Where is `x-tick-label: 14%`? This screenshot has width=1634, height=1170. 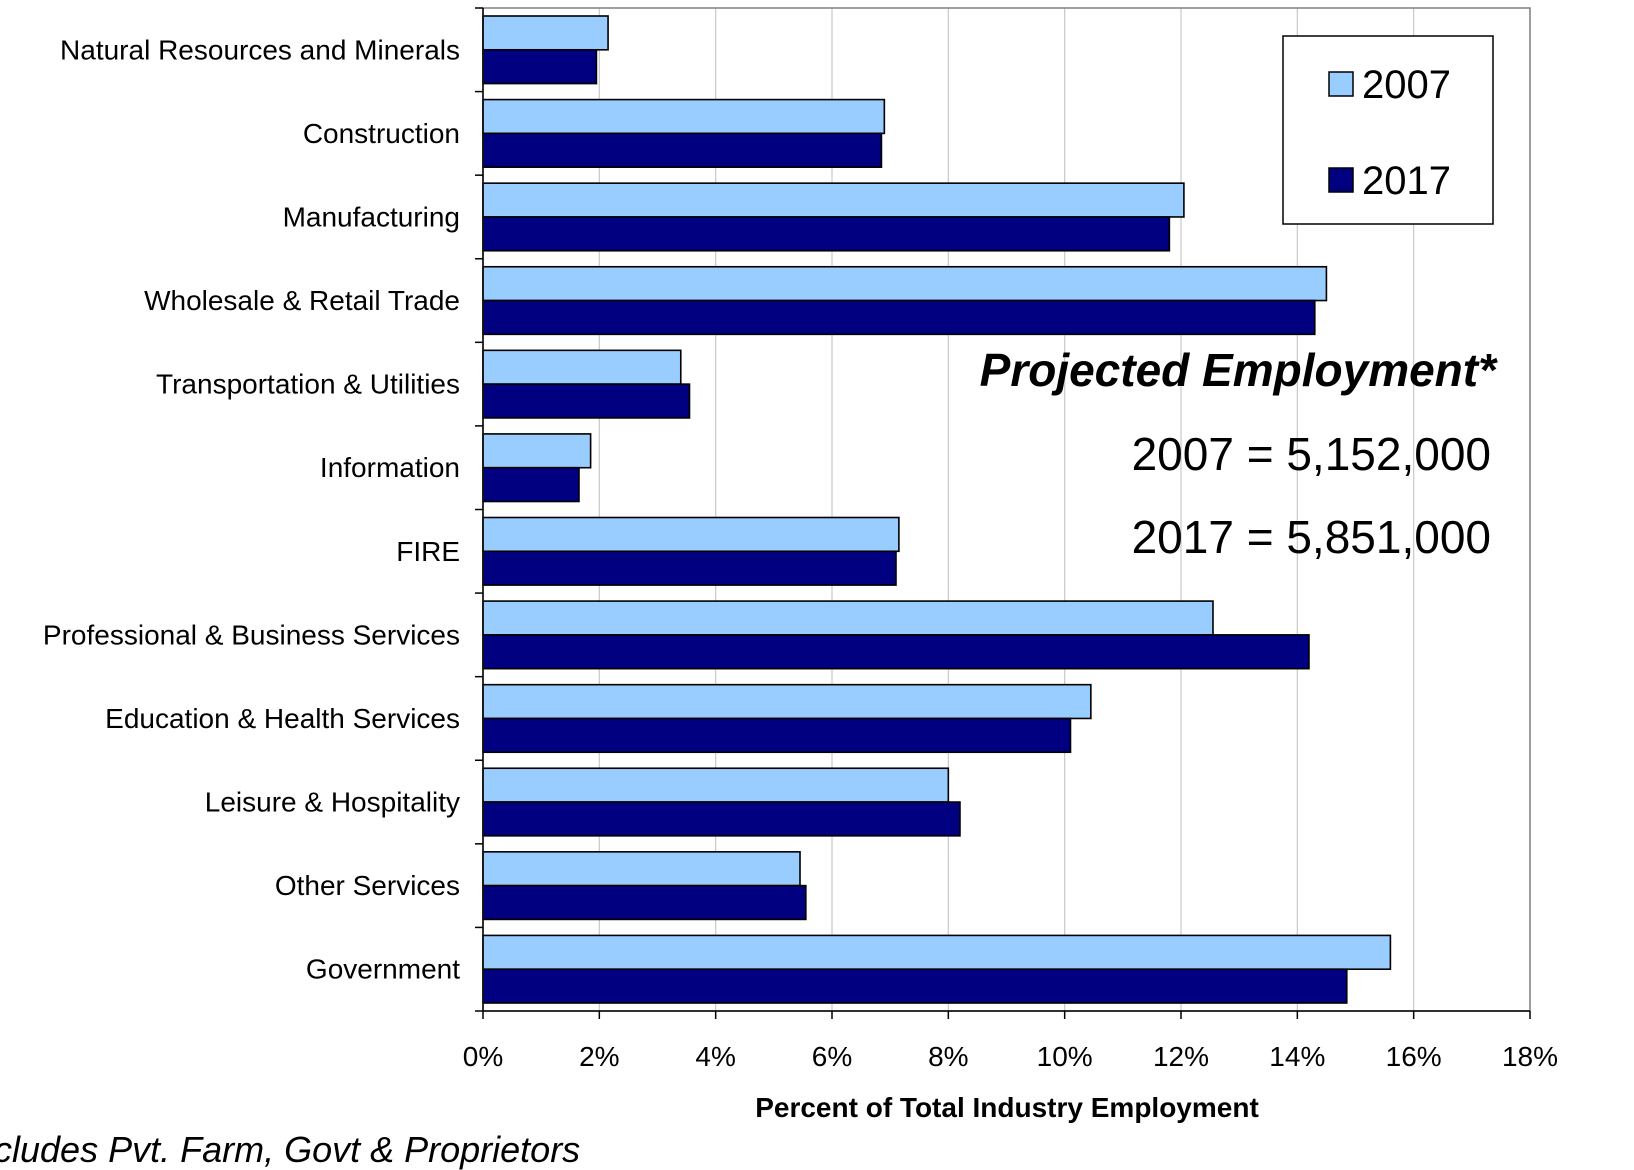 x-tick-label: 14% is located at coordinates (1297, 1056).